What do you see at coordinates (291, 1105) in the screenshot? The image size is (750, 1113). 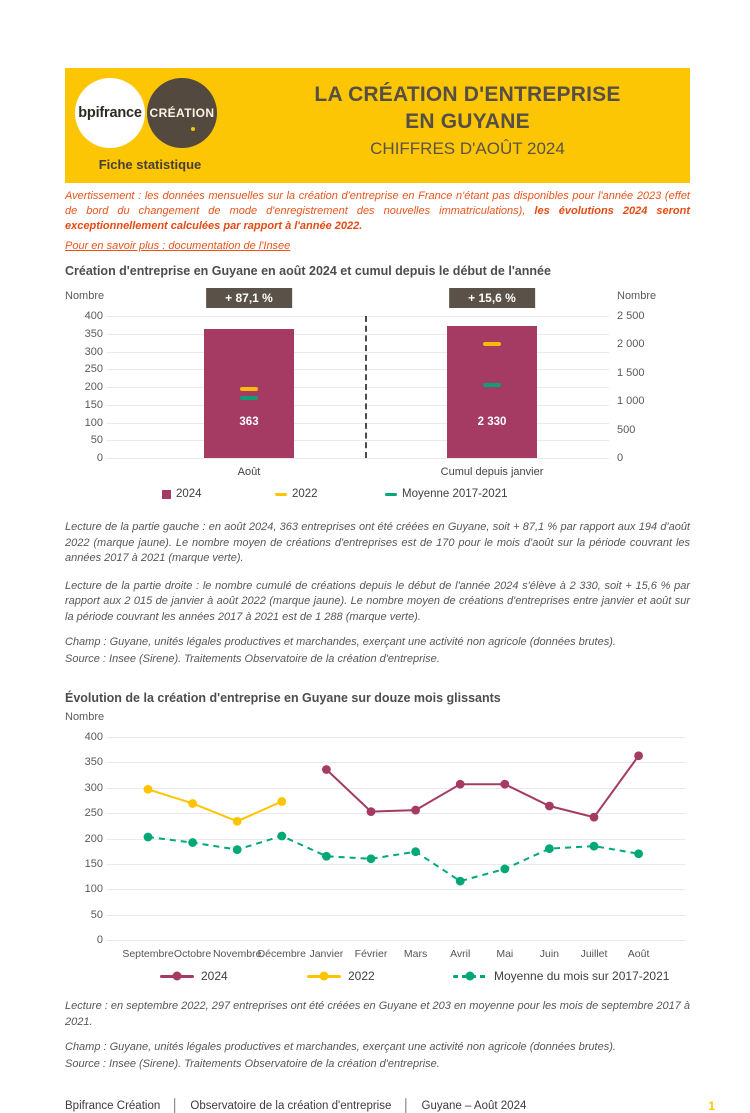 I see `footer-observatory: Observatoire de la création d'entreprise` at bounding box center [291, 1105].